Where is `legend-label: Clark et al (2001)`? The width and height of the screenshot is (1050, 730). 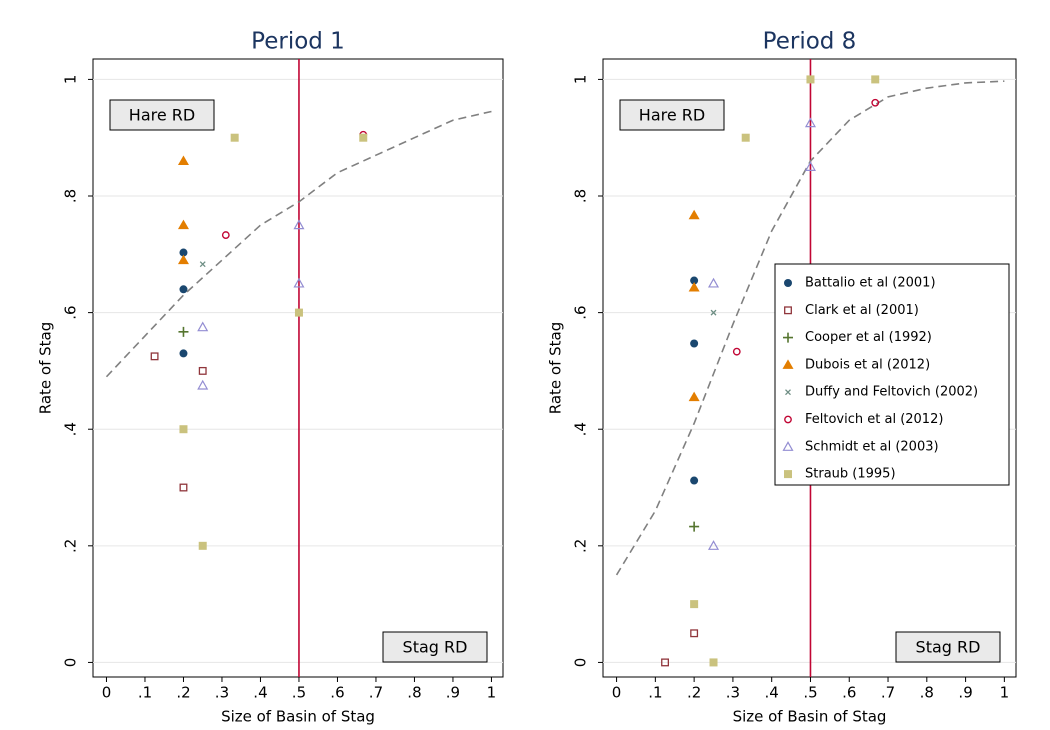 legend-label: Clark et al (2001) is located at coordinates (862, 310).